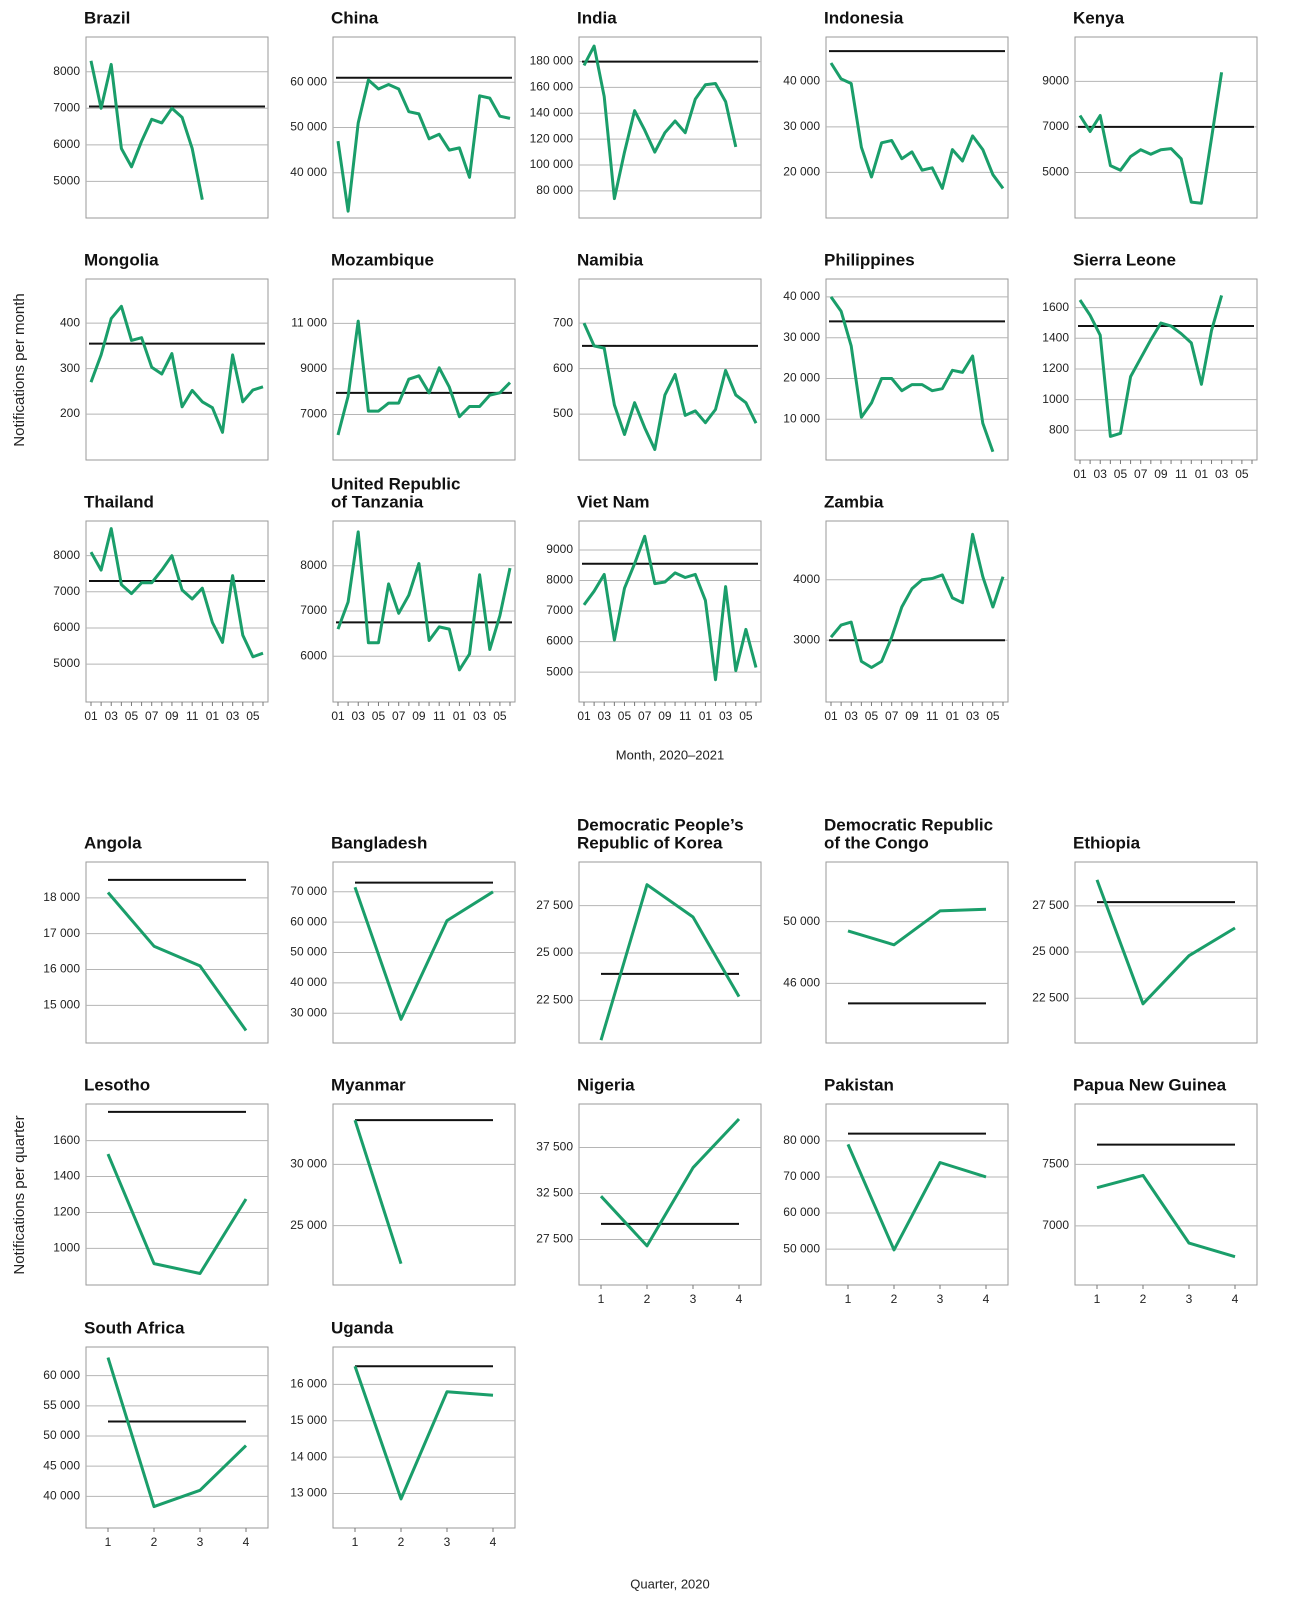 This screenshot has height=1614, width=1301. What do you see at coordinates (313, 655) in the screenshot?
I see `y-tick-label: 6000` at bounding box center [313, 655].